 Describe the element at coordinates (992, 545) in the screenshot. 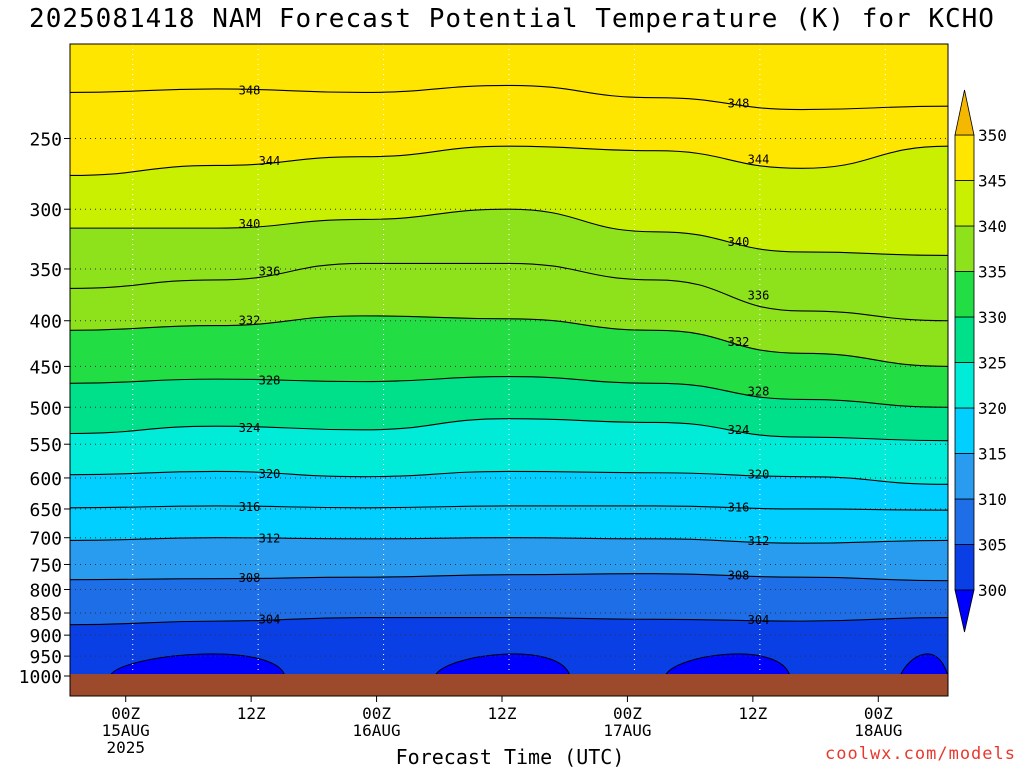

I see `colorbar-label: 305` at that location.